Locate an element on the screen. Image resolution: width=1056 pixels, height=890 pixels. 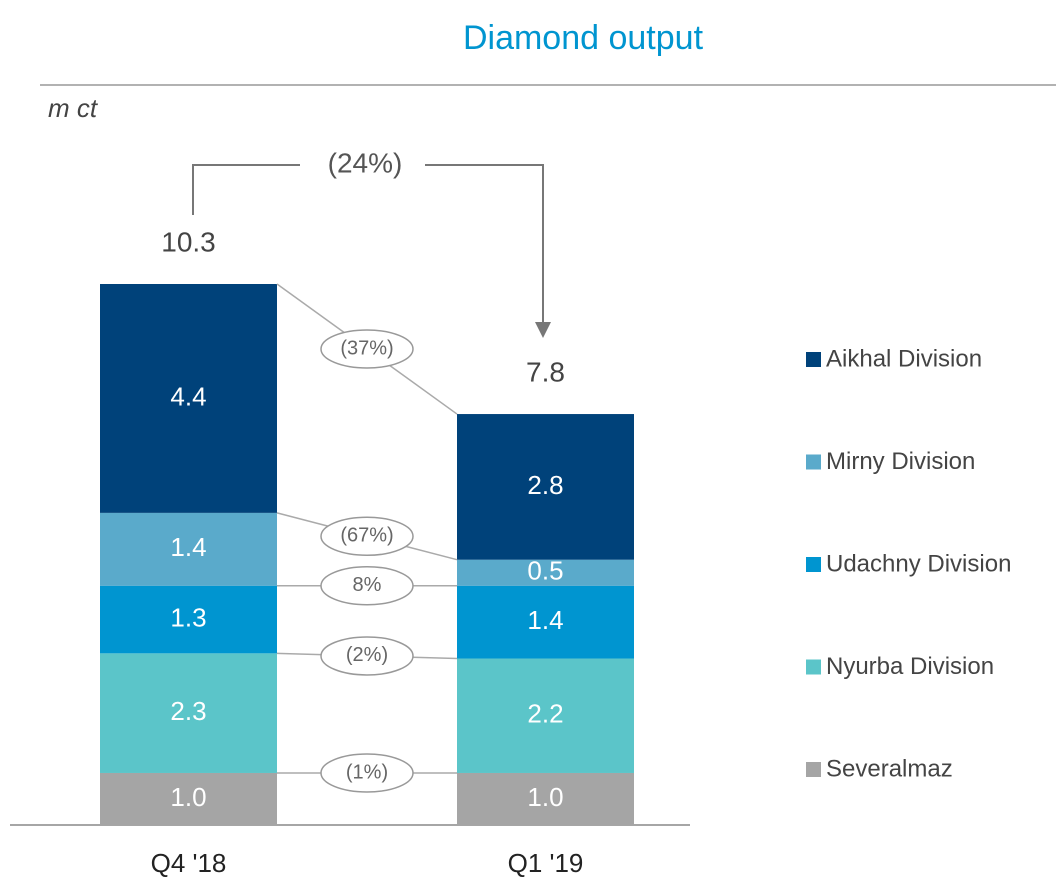
legend-label: Severalmaz is located at coordinates (889, 768).